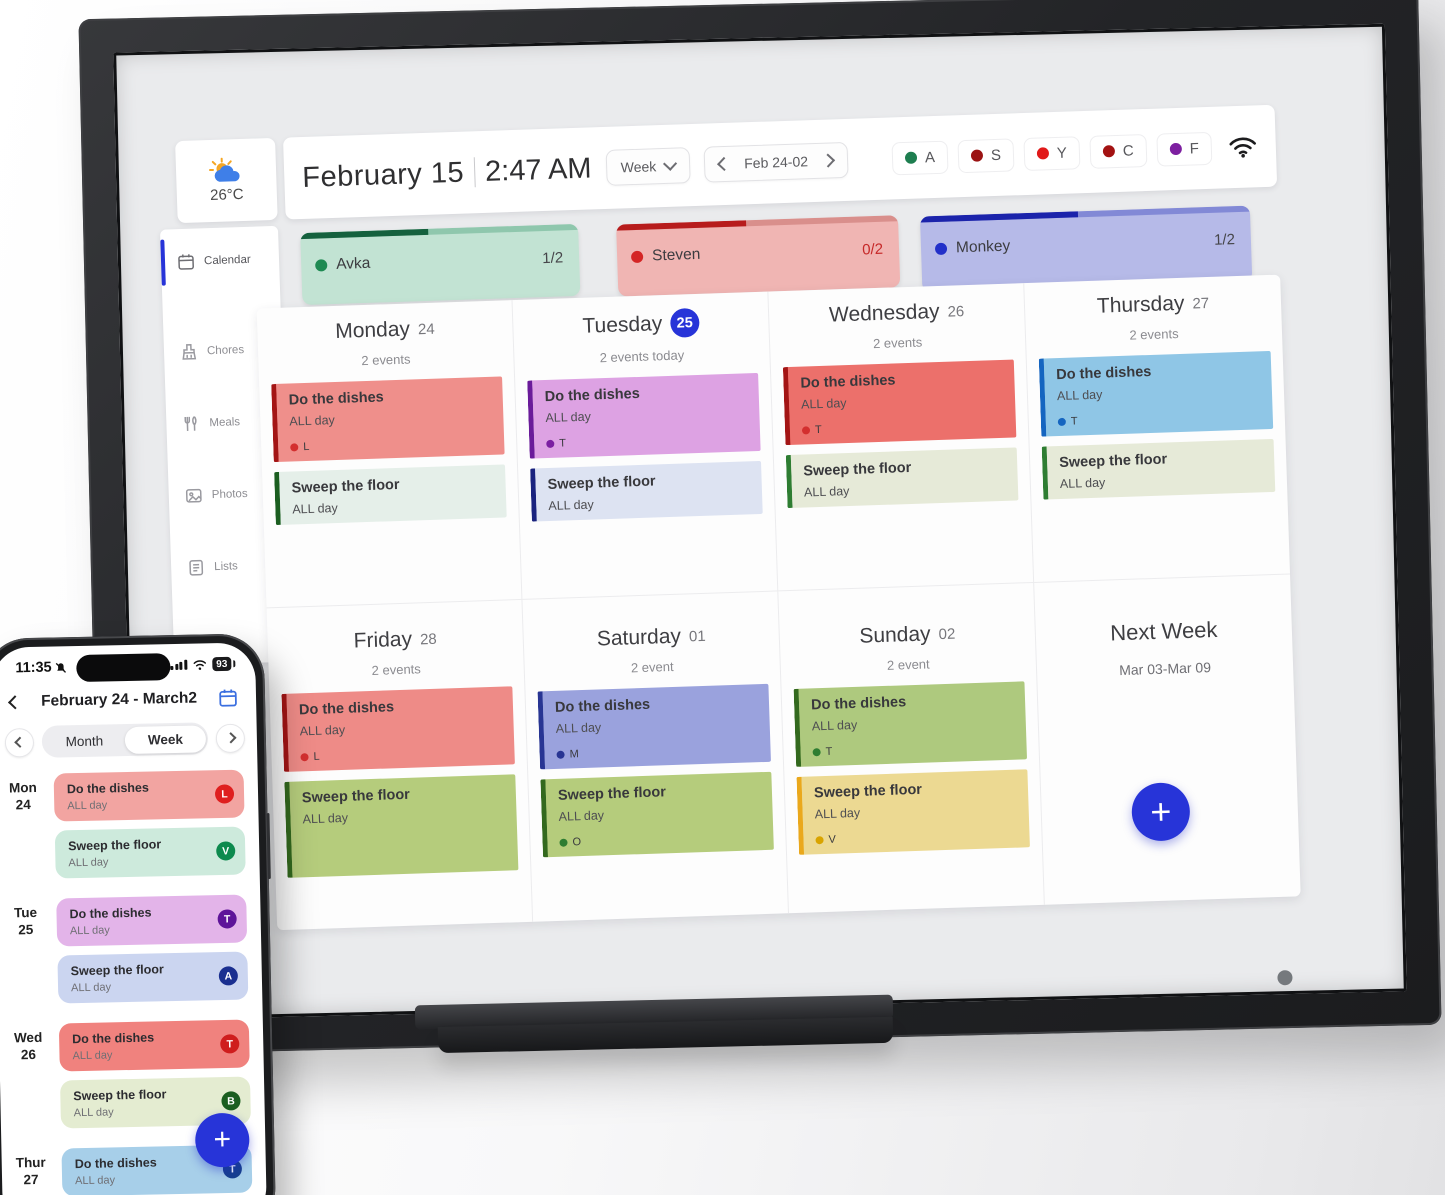 The height and width of the screenshot is (1195, 1445). What do you see at coordinates (574, 754) in the screenshot?
I see `assignee-letter: M` at bounding box center [574, 754].